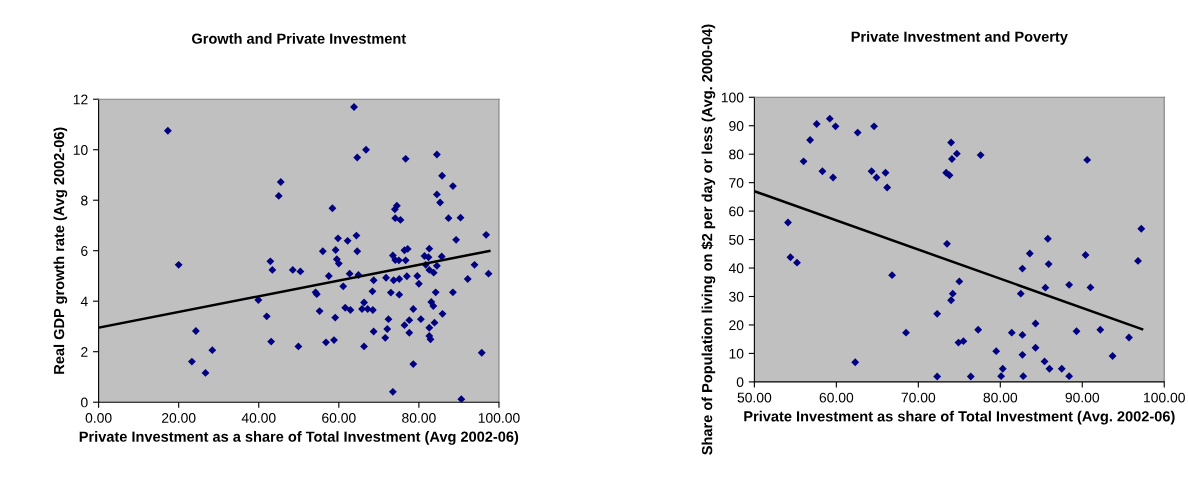 The image size is (1188, 484). I want to click on x-axis-title: Private Investment as share of Total Investment (Avg. 2002-06), so click(959, 417).